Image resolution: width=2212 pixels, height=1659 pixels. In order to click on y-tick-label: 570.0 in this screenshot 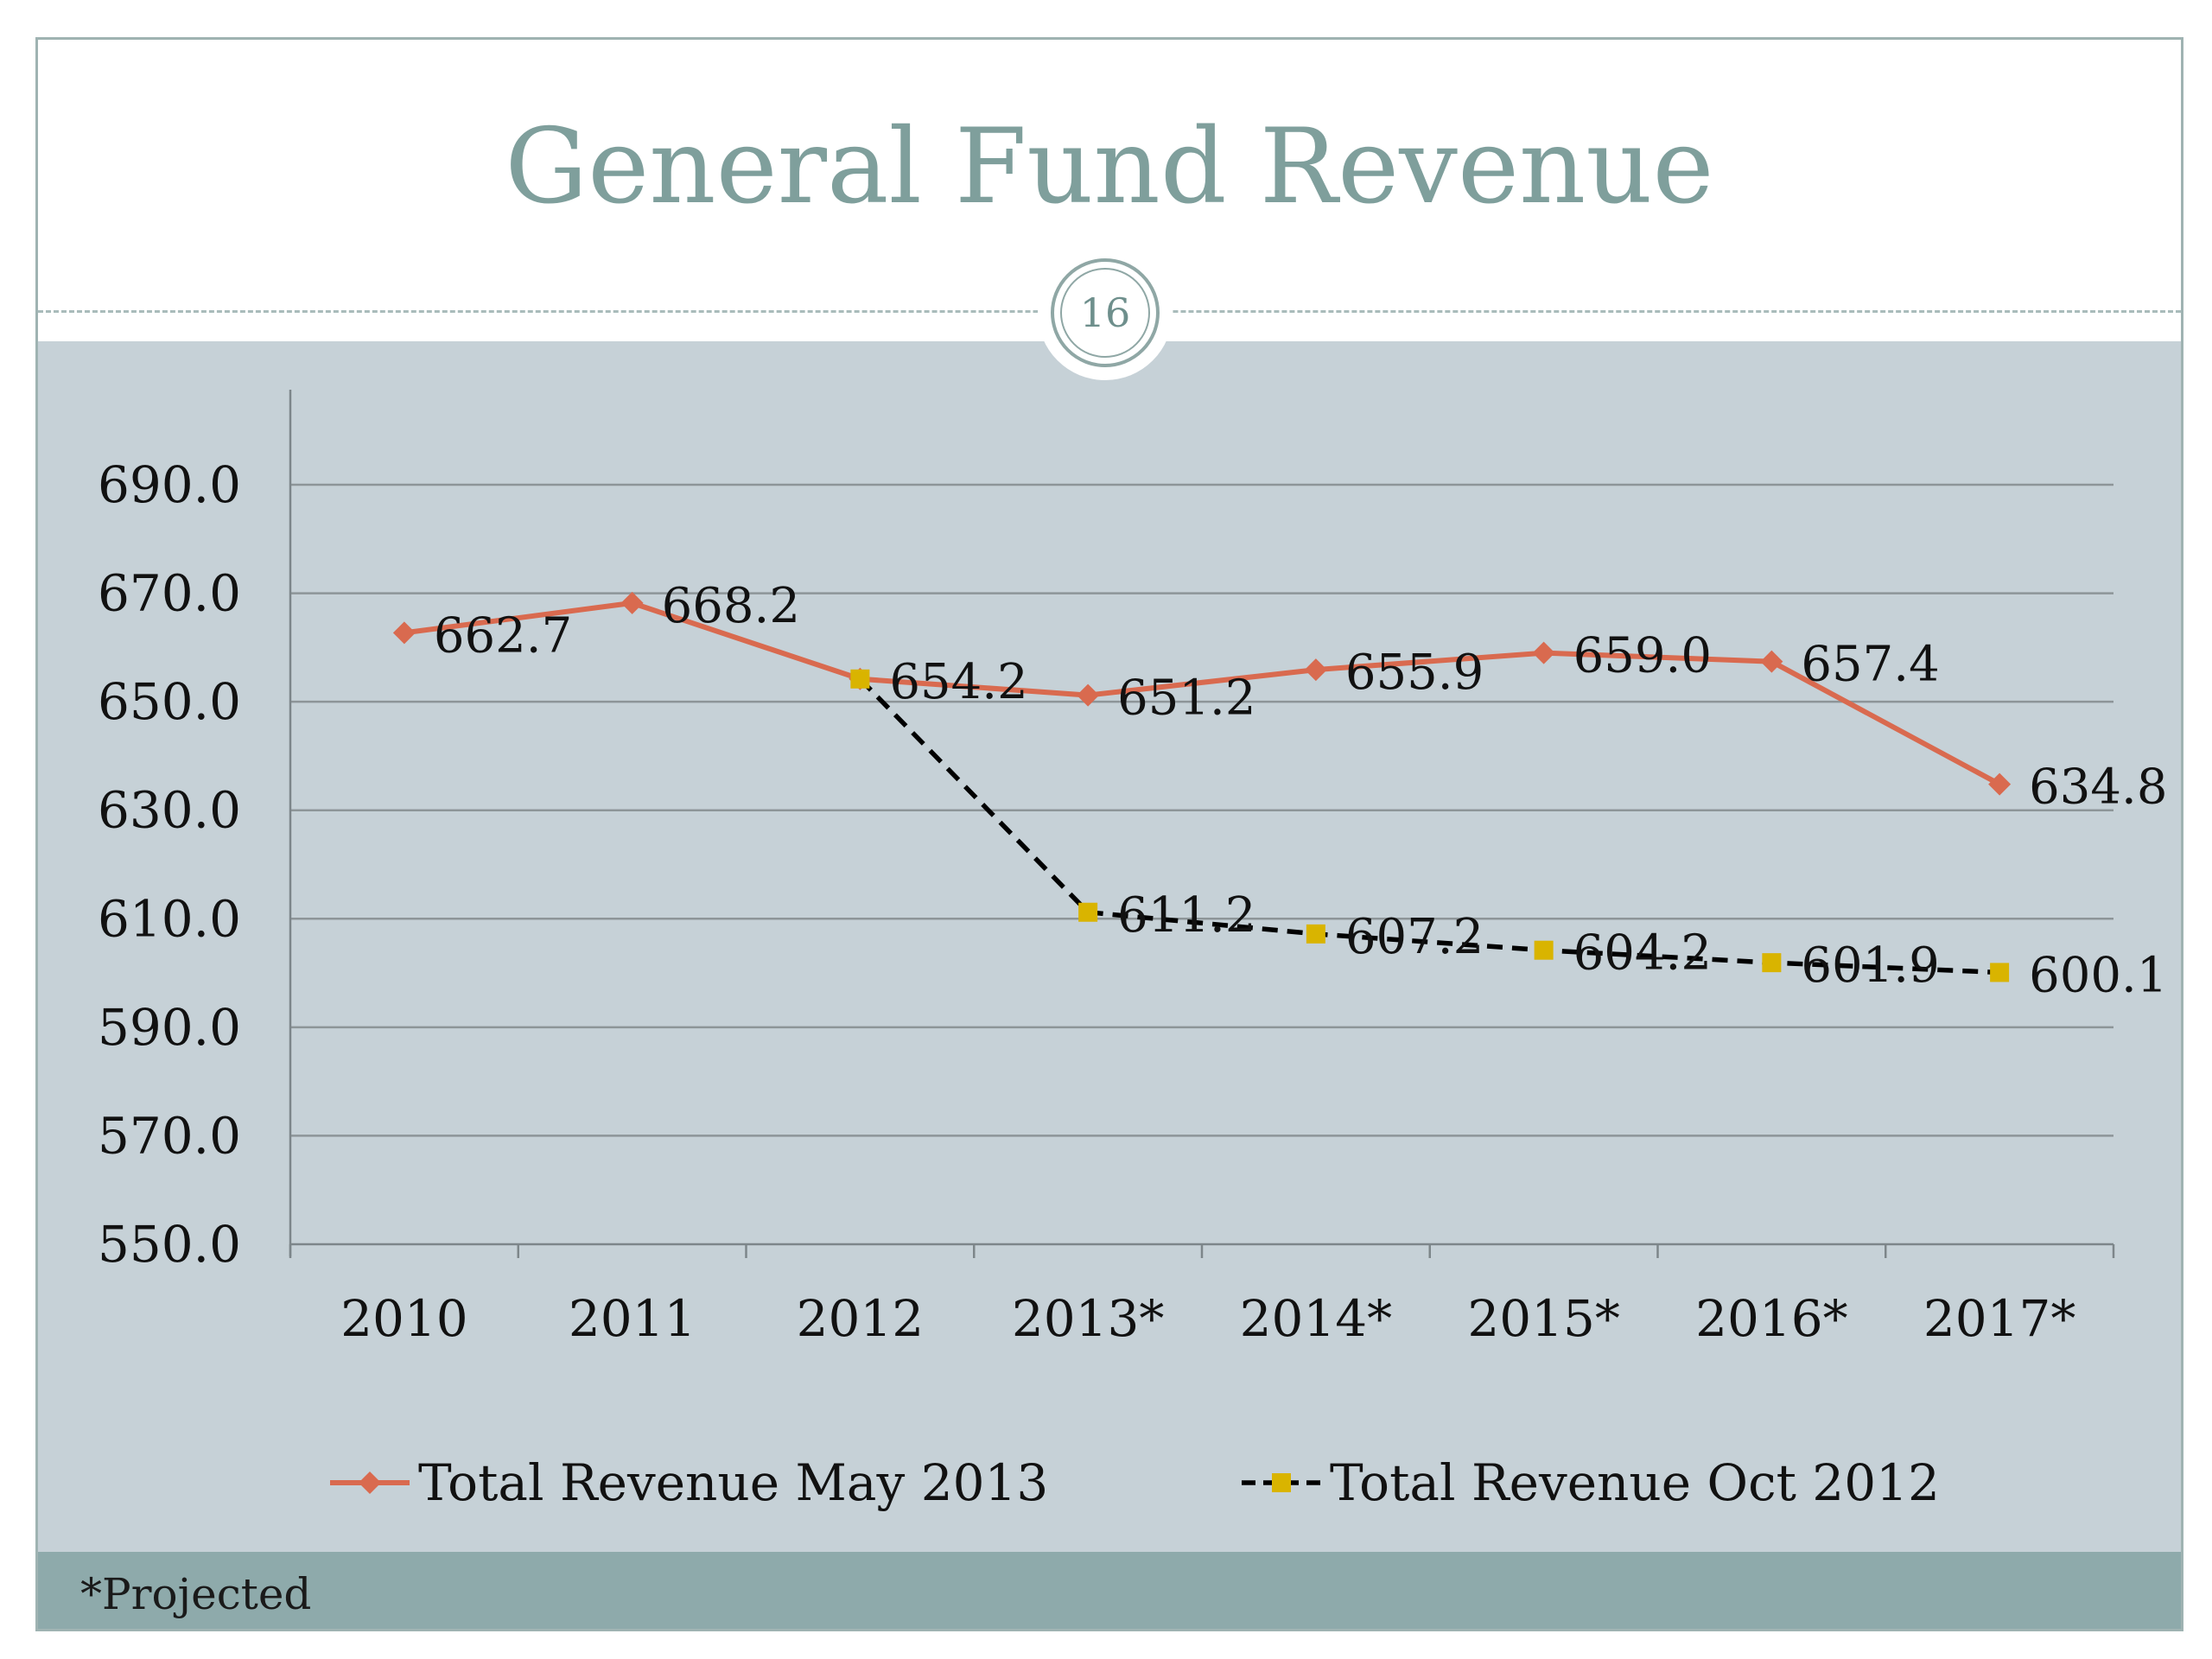, I will do `click(169, 1135)`.